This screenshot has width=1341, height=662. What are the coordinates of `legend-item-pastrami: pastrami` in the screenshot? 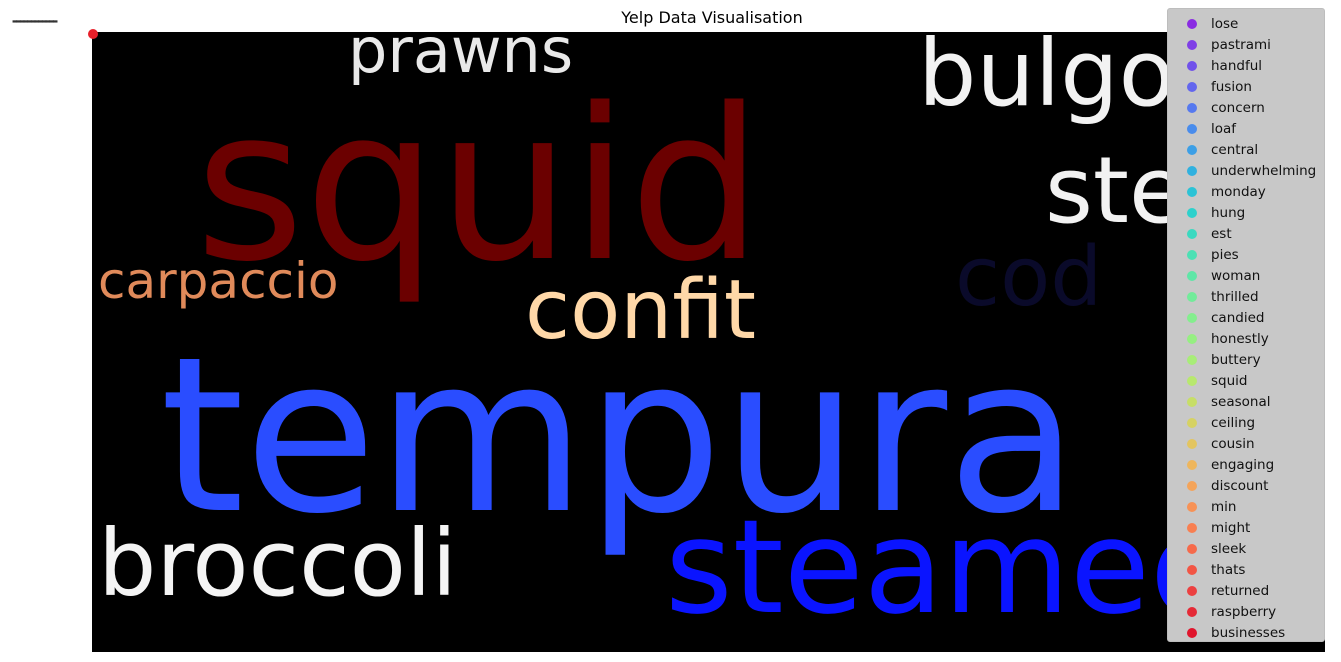 It's located at (1219, 45).